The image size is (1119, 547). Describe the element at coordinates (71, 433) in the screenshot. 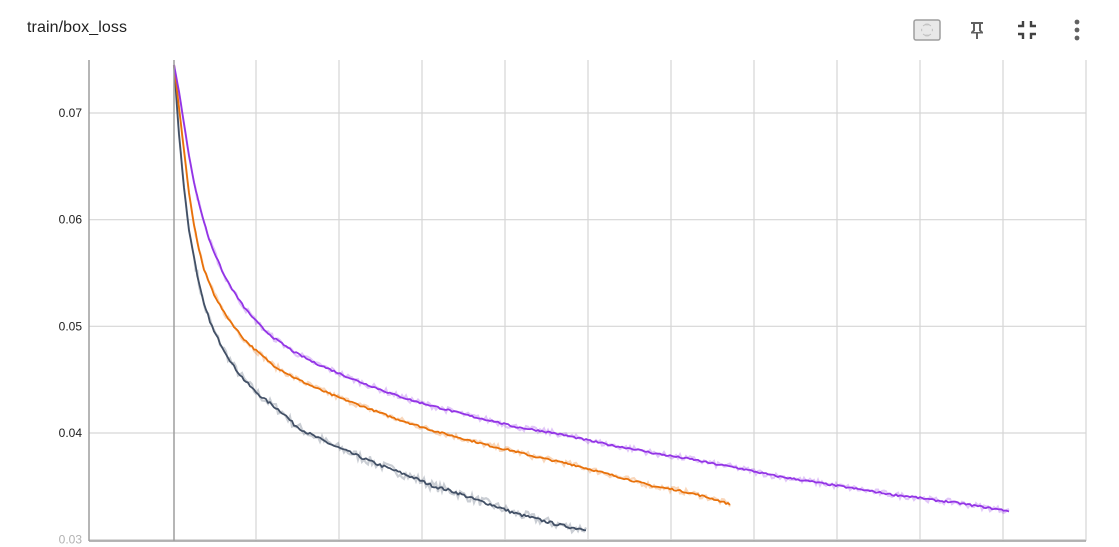

I see `y-tick-label: 0.04` at that location.